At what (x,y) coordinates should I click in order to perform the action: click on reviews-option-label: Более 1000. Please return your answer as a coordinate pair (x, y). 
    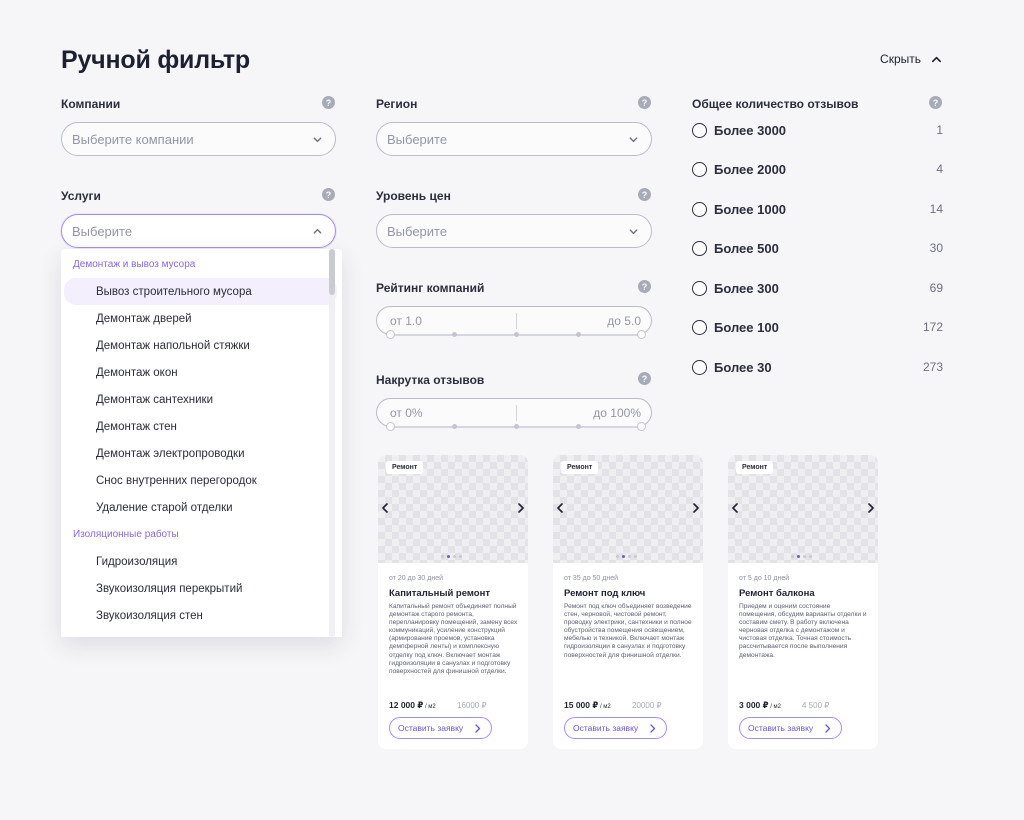
    Looking at the image, I should click on (750, 209).